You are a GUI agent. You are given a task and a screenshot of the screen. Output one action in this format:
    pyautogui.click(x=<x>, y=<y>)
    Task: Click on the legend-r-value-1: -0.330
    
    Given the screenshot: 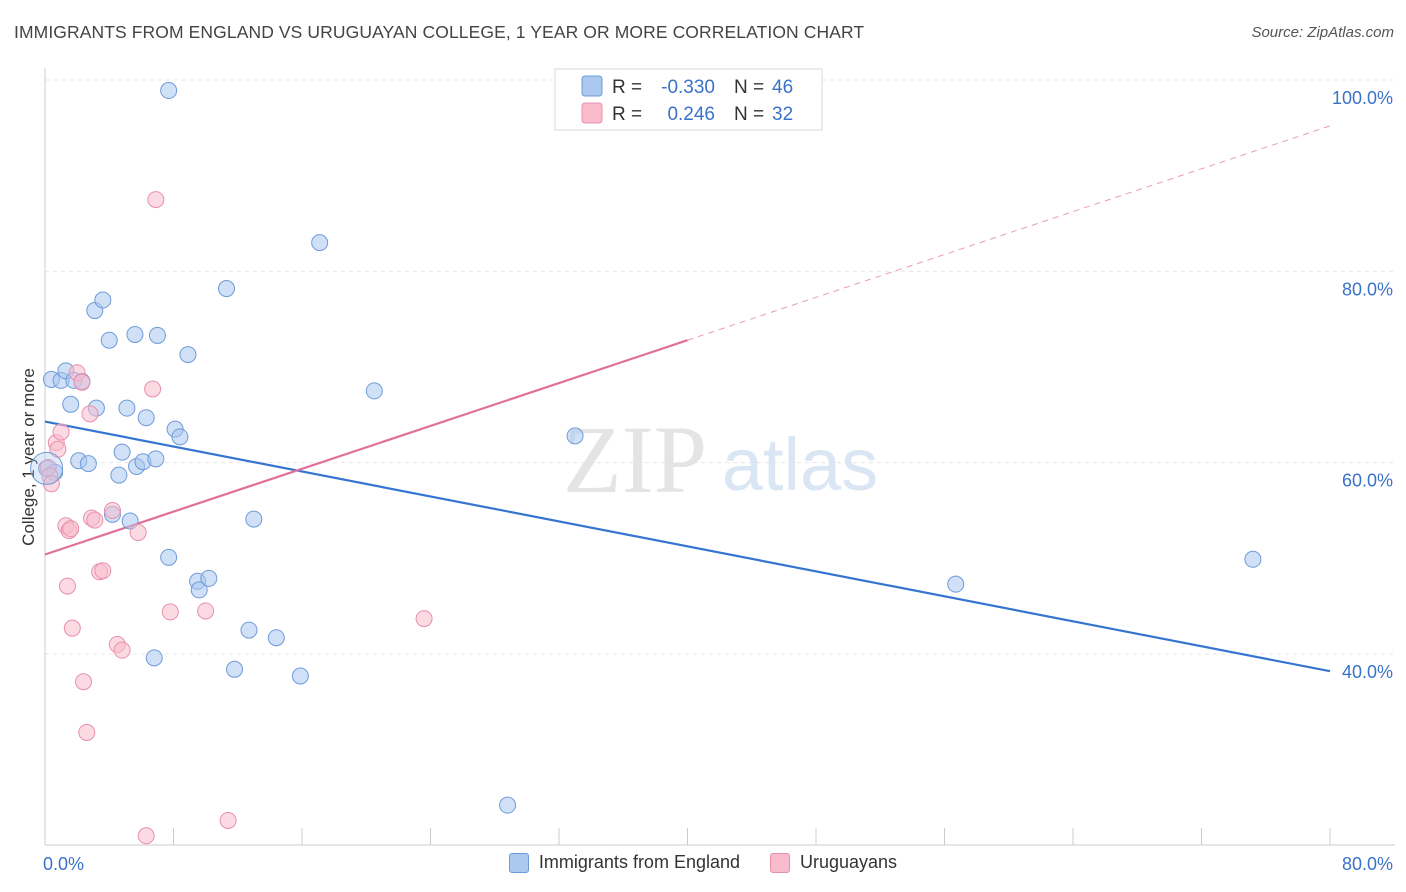 What is the action you would take?
    pyautogui.click(x=688, y=87)
    